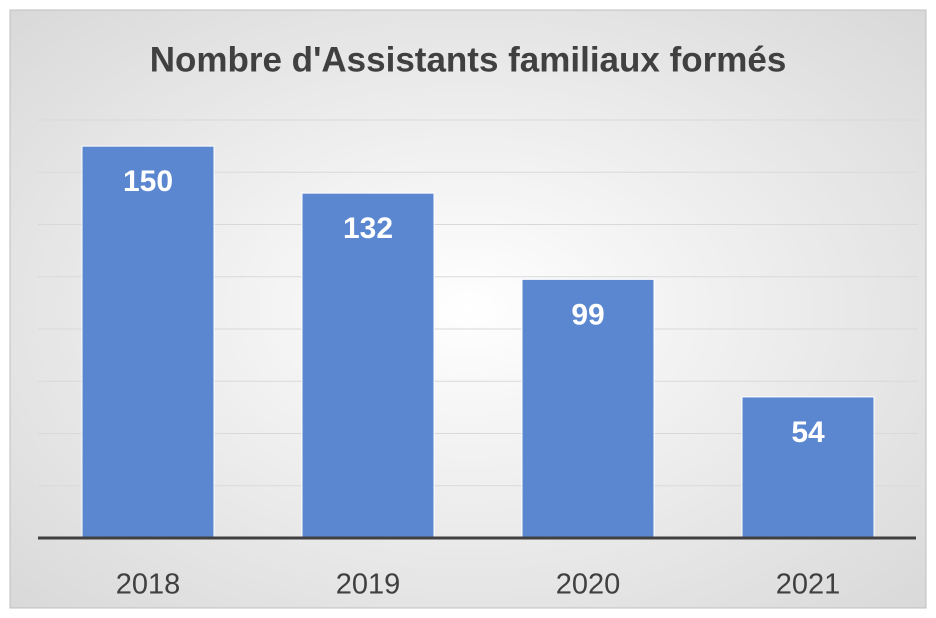  I want to click on data-label: 132, so click(368, 228).